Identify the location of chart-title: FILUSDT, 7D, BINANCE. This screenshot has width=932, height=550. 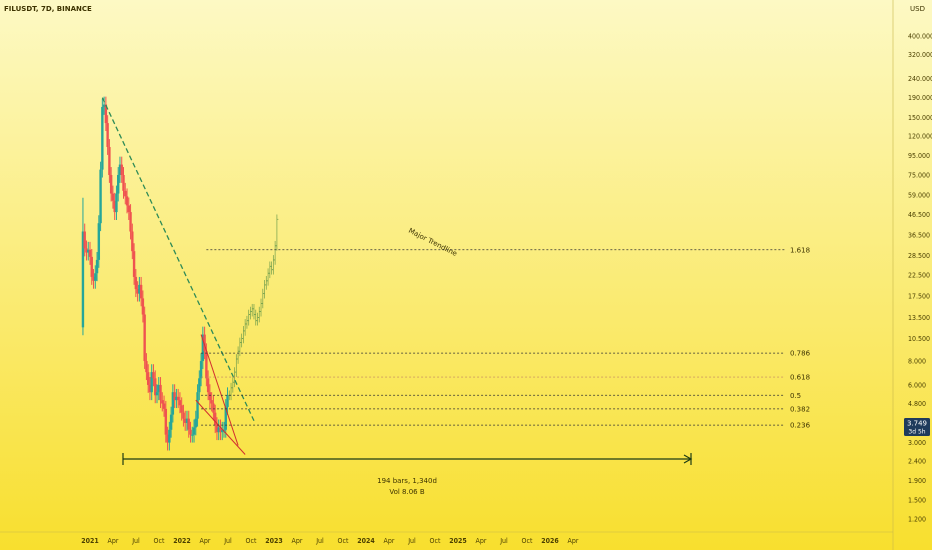
(48, 9).